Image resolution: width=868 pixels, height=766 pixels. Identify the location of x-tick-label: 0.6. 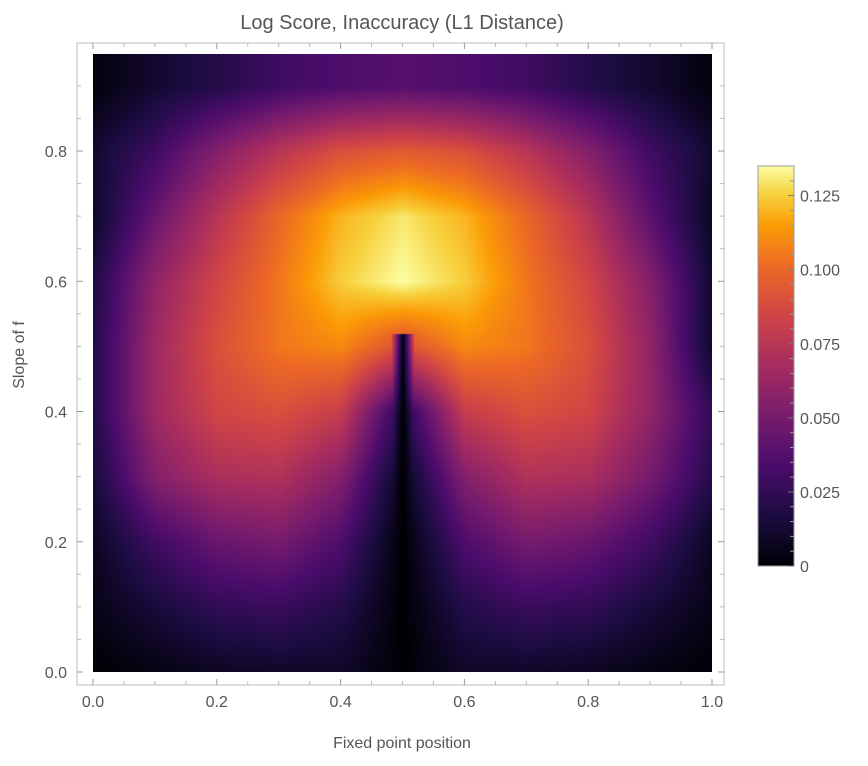
(464, 702).